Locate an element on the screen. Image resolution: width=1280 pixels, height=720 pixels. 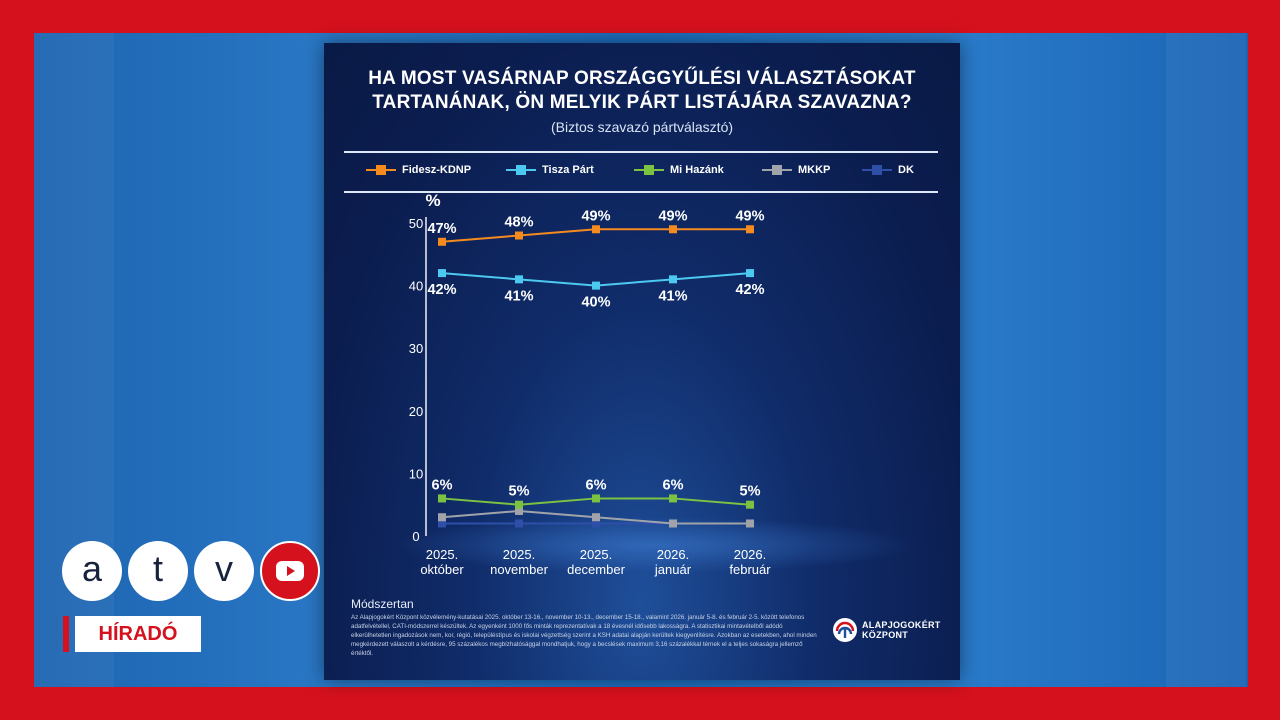
legend-swatch-tisza is located at coordinates (521, 170).